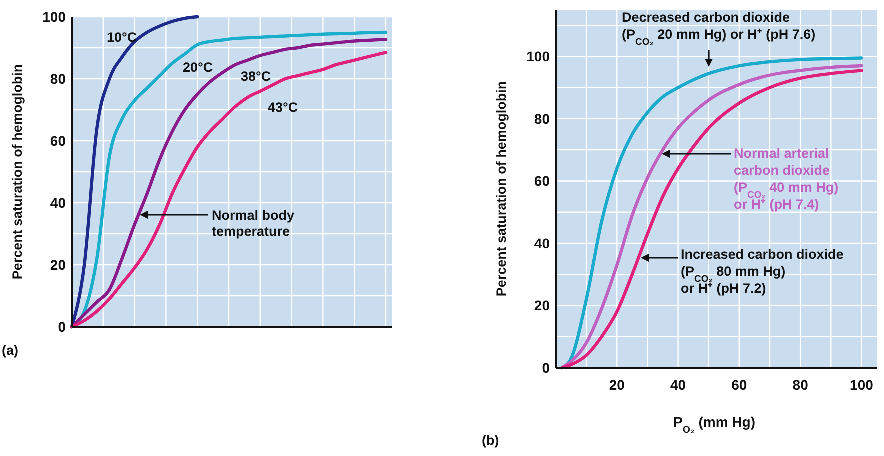  I want to click on text: (b), so click(491, 440).